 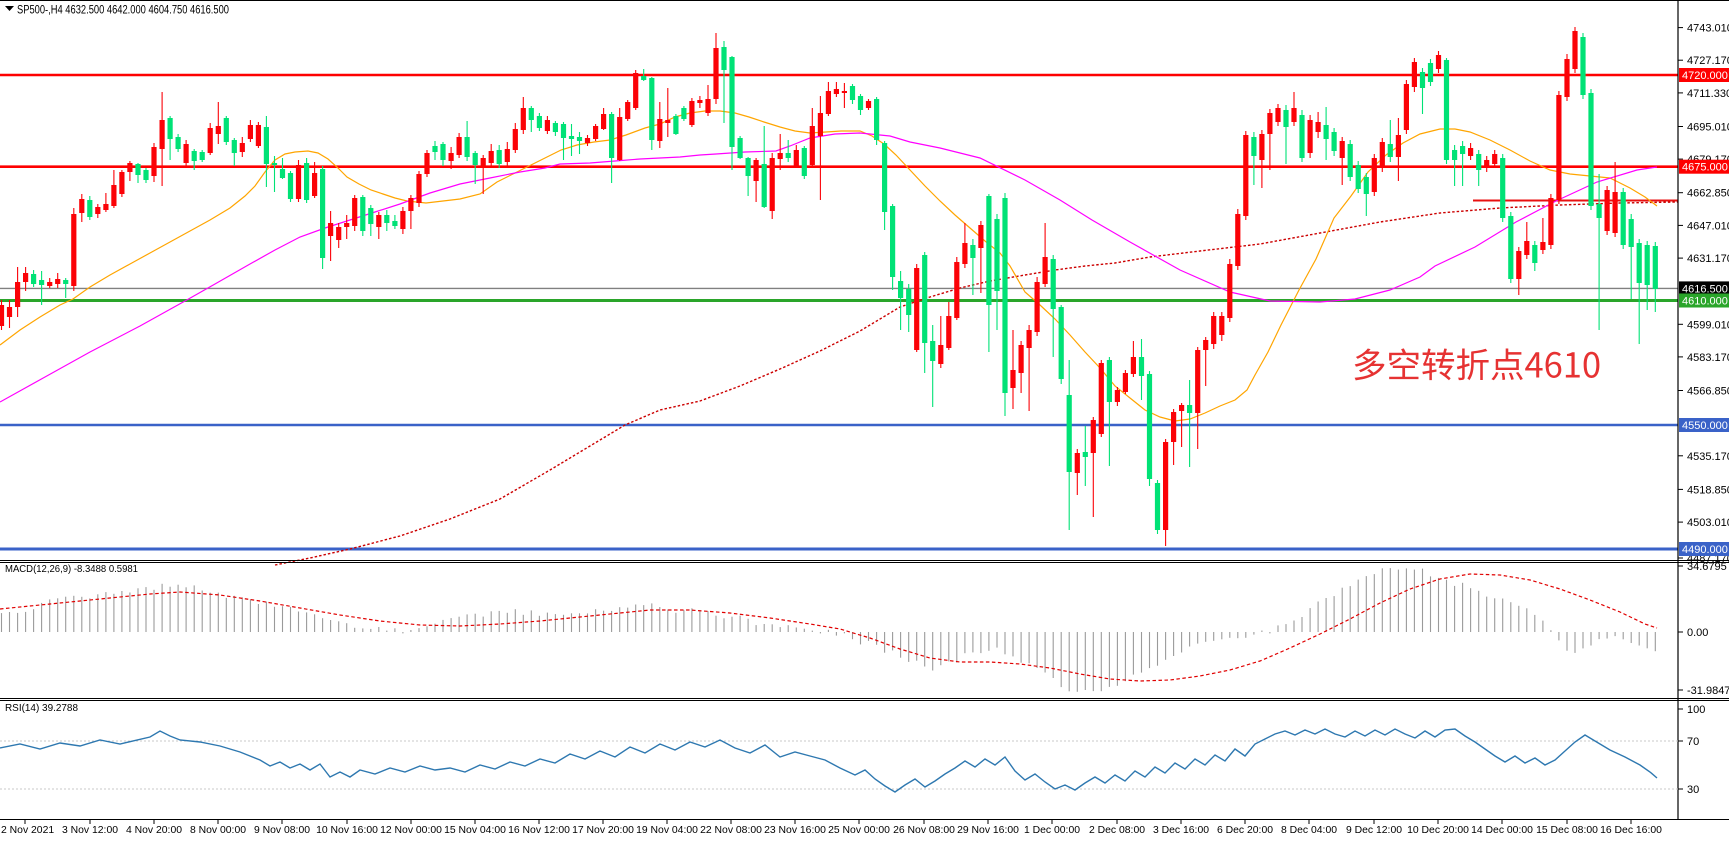 I want to click on svg-text: RSI(14) 39.2788, so click(x=41, y=708).